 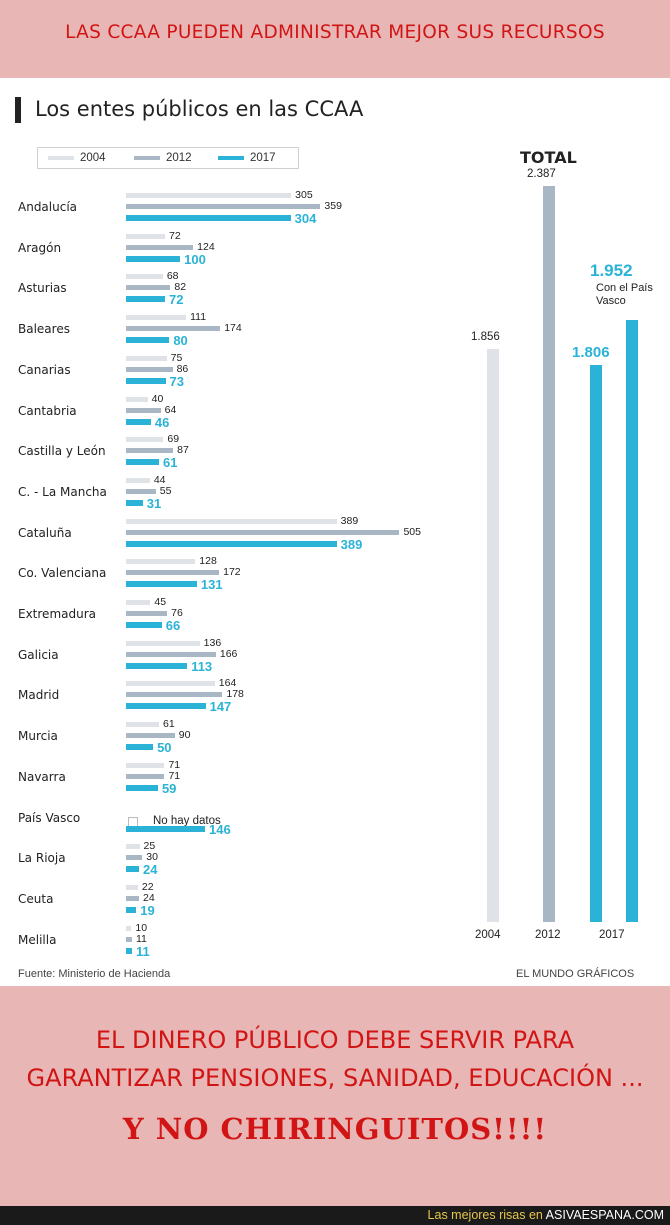 What do you see at coordinates (263, 158) in the screenshot?
I see `legend-label-2017: 2017` at bounding box center [263, 158].